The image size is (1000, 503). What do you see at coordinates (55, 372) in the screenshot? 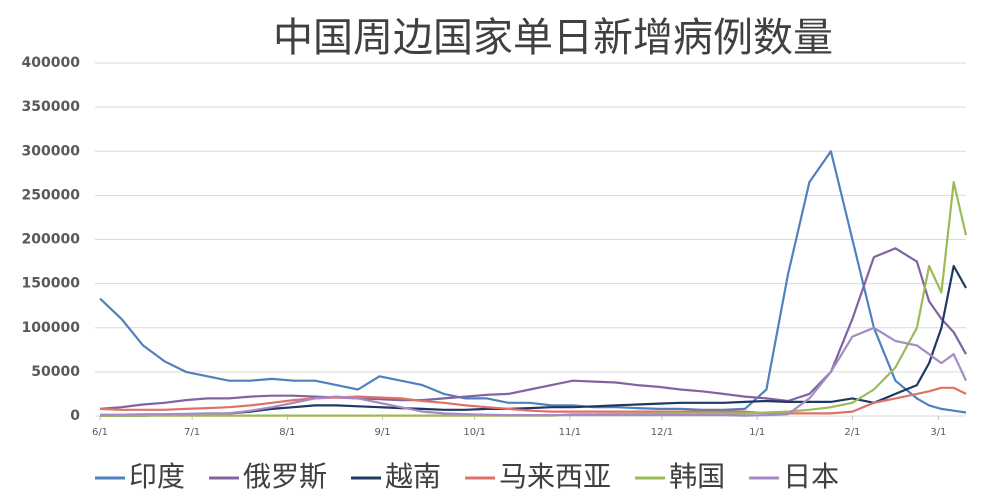
I see `y-tick-label: 50000` at bounding box center [55, 372].